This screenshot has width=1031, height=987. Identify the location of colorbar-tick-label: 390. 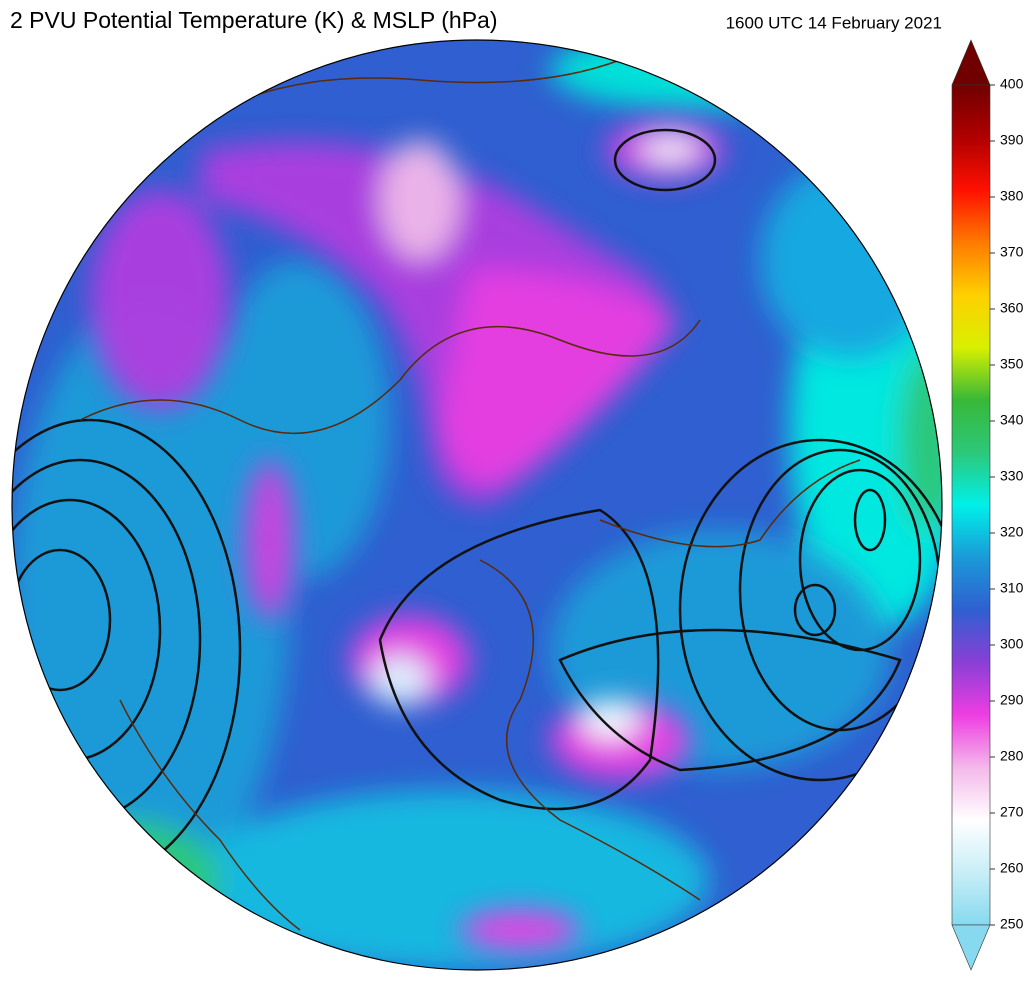
(1012, 140).